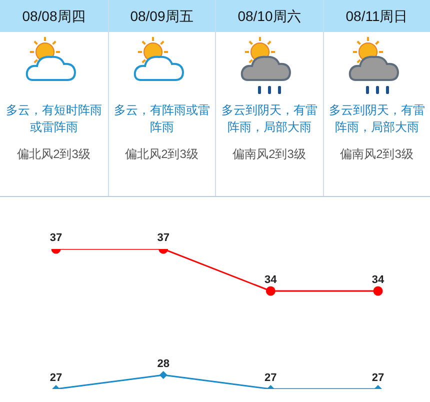 The image size is (430, 402). I want to click on data-label: 28, so click(163, 364).